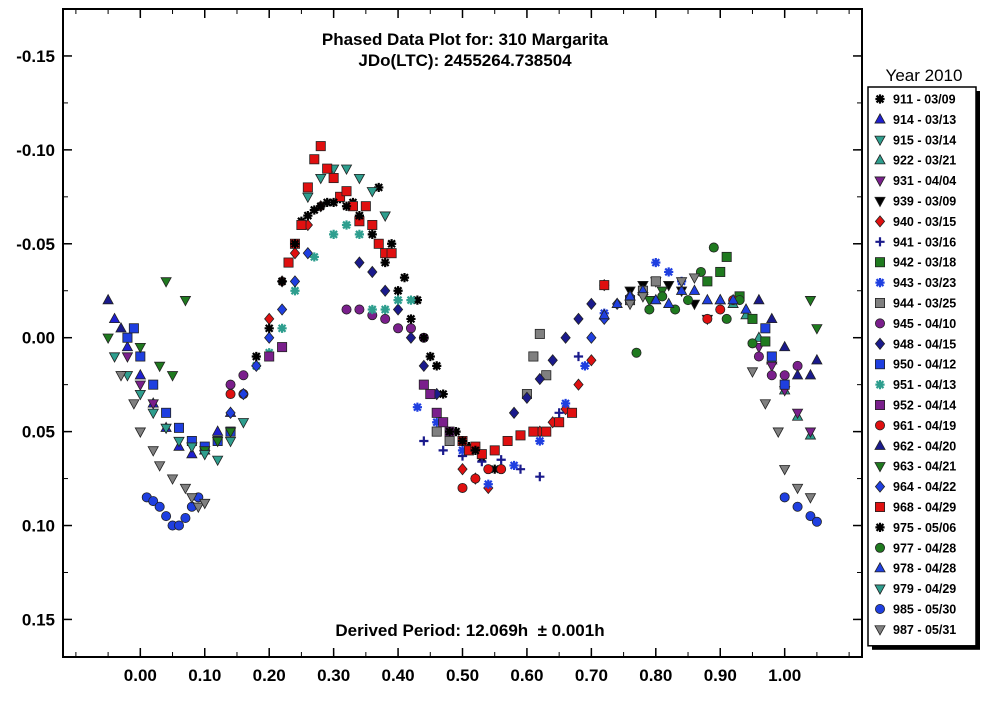  What do you see at coordinates (465, 39) in the screenshot?
I see `chart-title: Phased Data Plot for: 310 Margarita` at bounding box center [465, 39].